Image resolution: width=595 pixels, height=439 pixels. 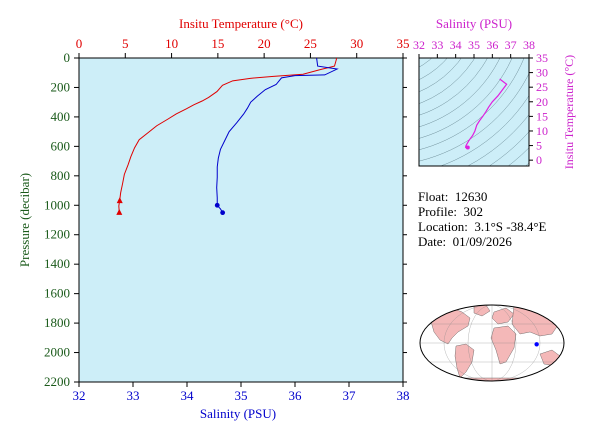 I want to click on pressure-tick-label: 800, so click(x=61, y=175).